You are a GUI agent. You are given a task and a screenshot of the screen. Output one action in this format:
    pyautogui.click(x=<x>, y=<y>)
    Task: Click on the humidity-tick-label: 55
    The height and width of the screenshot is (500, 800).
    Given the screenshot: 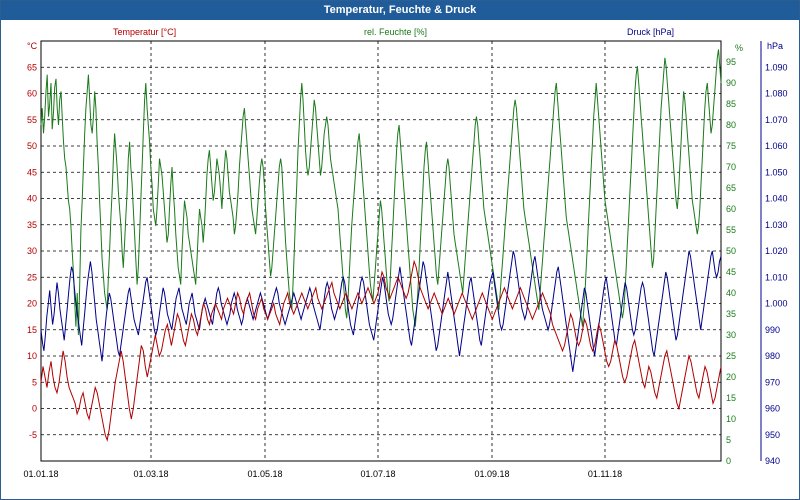 What is the action you would take?
    pyautogui.click(x=731, y=230)
    